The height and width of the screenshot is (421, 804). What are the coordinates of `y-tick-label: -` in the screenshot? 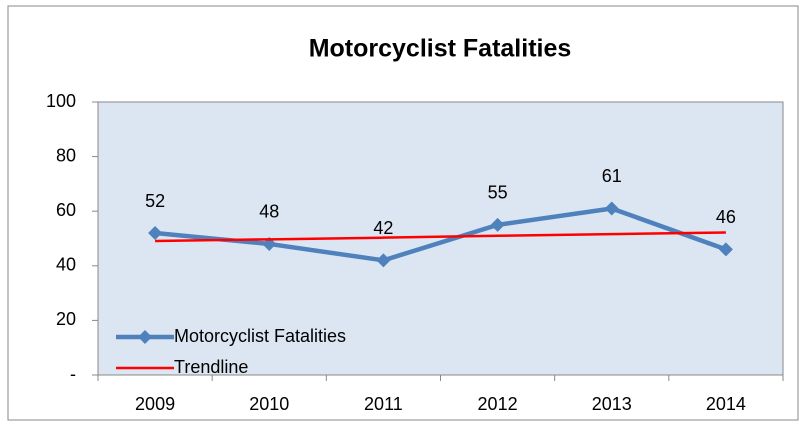 It's located at (73, 374).